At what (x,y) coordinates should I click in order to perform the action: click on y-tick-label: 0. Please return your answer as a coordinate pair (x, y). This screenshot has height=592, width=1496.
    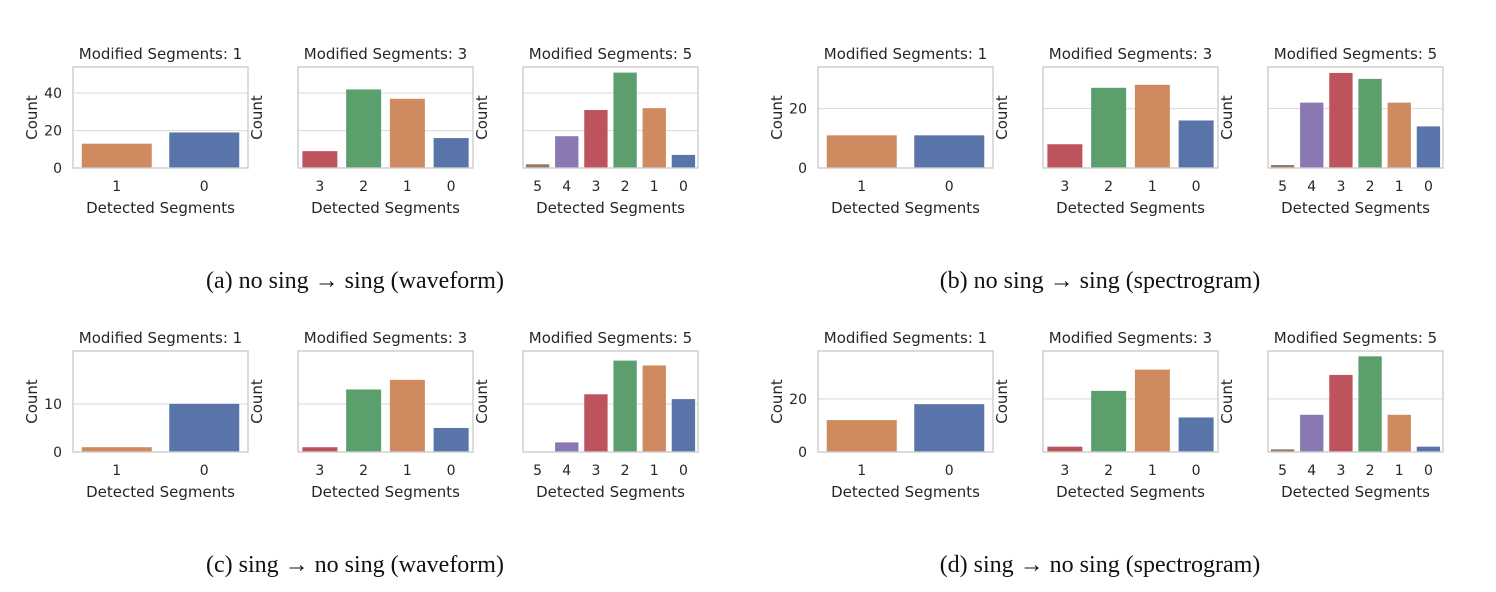
    Looking at the image, I should click on (57, 453).